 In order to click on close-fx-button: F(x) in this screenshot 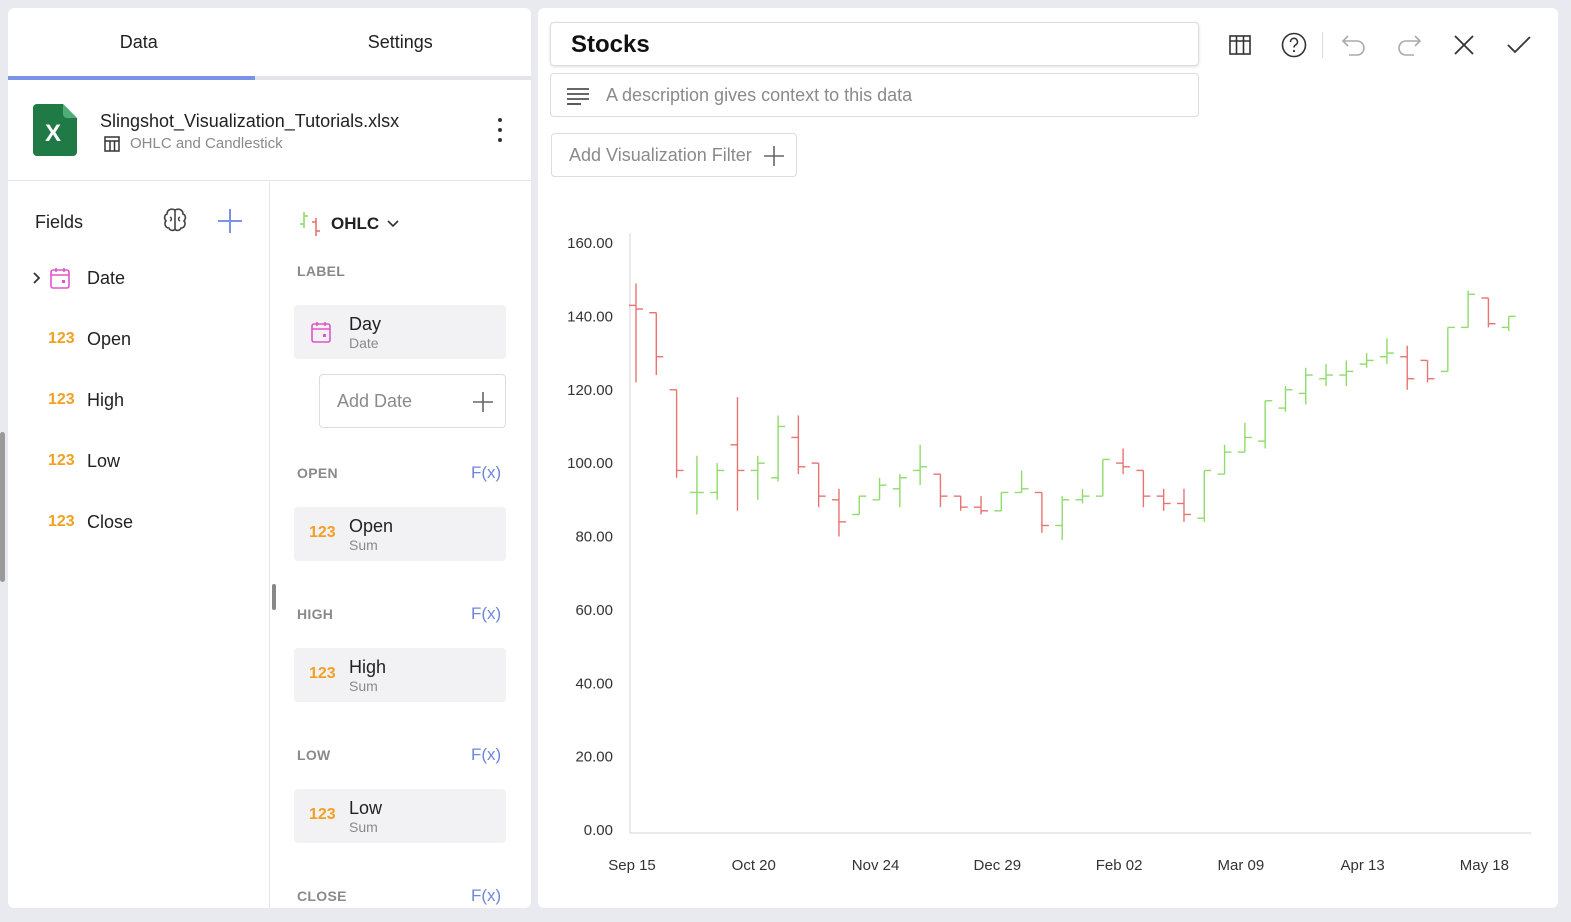, I will do `click(486, 895)`.